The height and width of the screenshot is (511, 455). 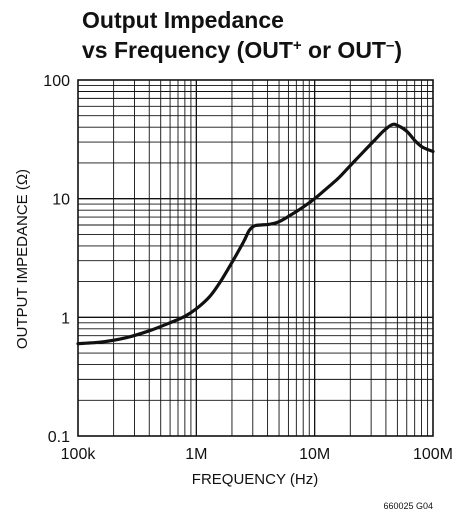 I want to click on title-part-middle: or OUT, so click(x=344, y=50).